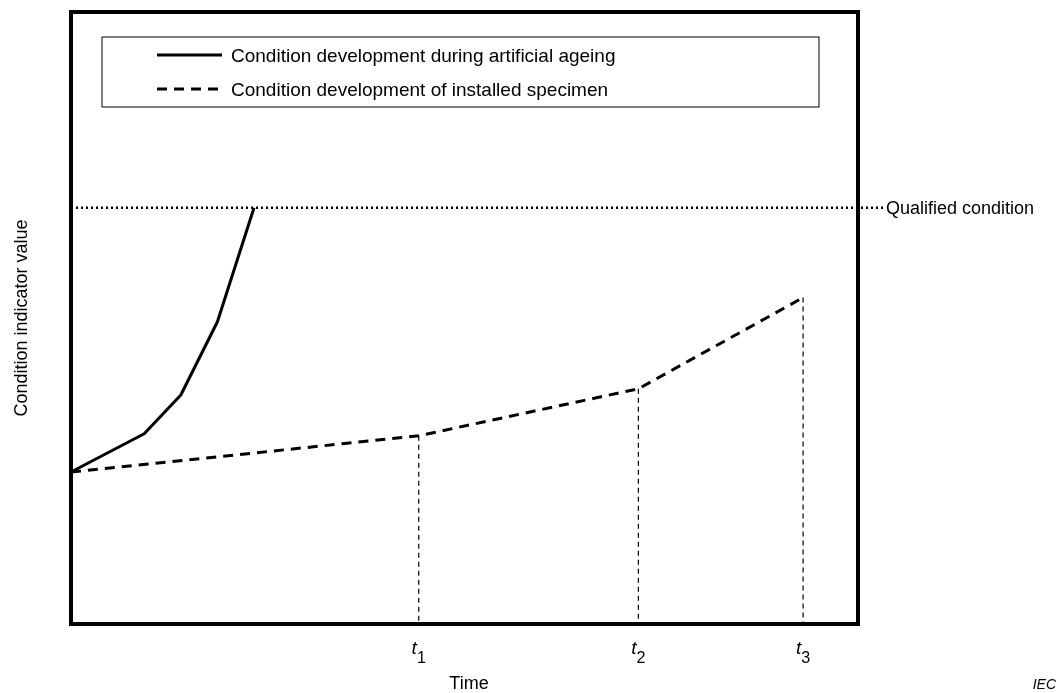  I want to click on ref-line-label: Qualified condition, so click(960, 207).